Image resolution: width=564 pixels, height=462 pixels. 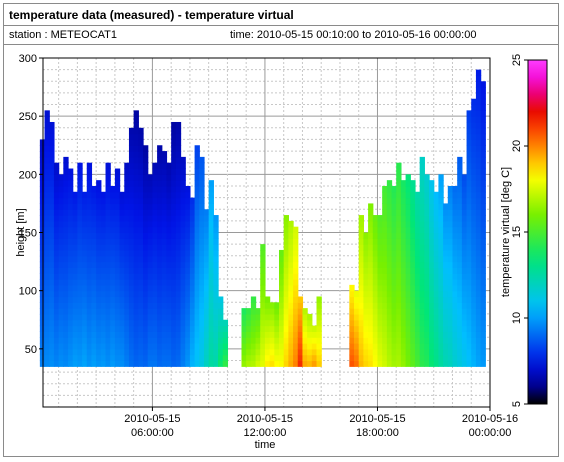 What do you see at coordinates (28, 234) in the screenshot?
I see `y-tick-label: 150` at bounding box center [28, 234].